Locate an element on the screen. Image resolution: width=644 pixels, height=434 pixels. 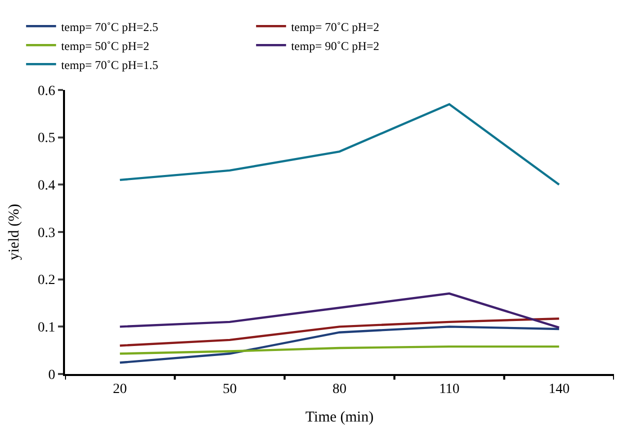
legend-label: temp= 50˚C pH=2 is located at coordinates (105, 45).